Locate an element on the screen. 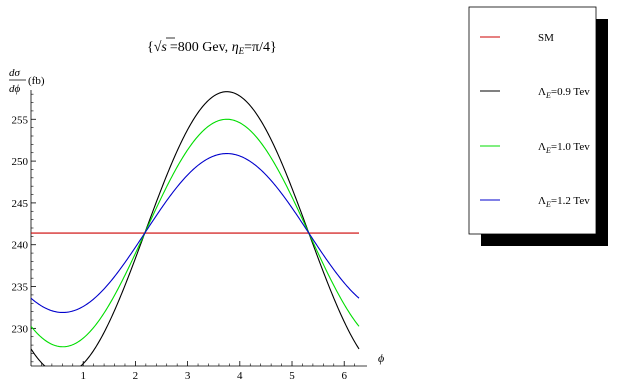 This screenshot has height=381, width=619. title-eta: η is located at coordinates (235, 47).